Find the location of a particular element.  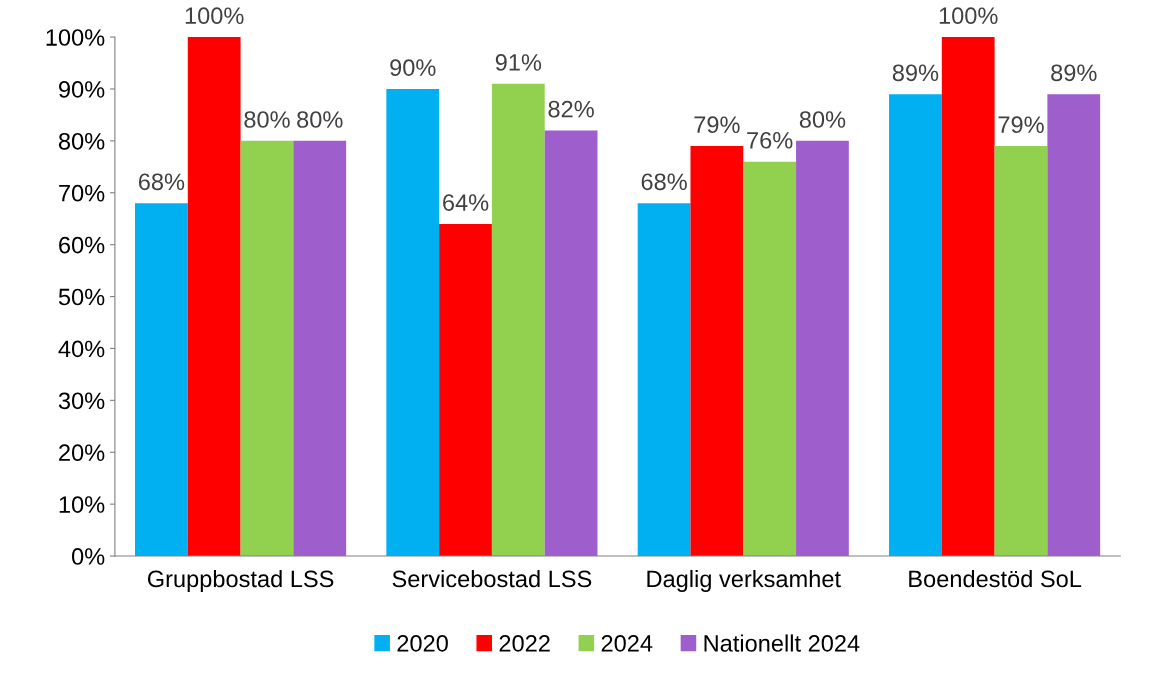

legend-label: 2020 is located at coordinates (422, 643).